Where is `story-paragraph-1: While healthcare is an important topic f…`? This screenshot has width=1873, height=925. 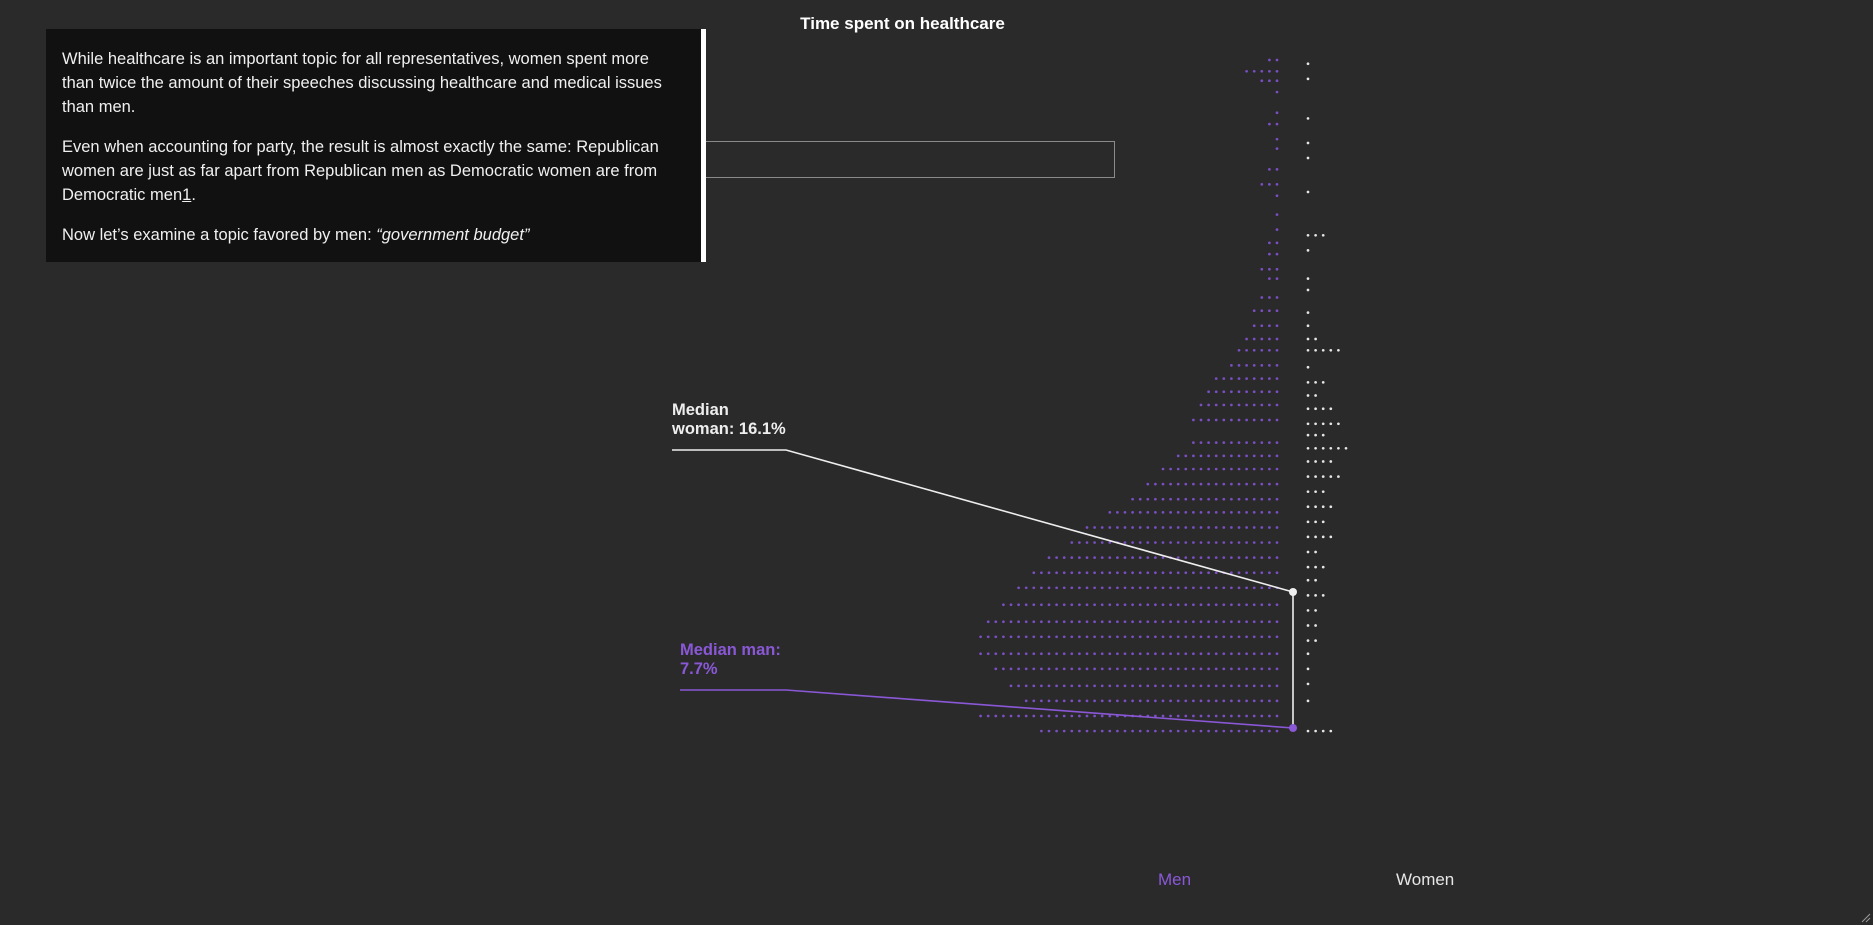 story-paragraph-1: While healthcare is an important topic f… is located at coordinates (362, 83).